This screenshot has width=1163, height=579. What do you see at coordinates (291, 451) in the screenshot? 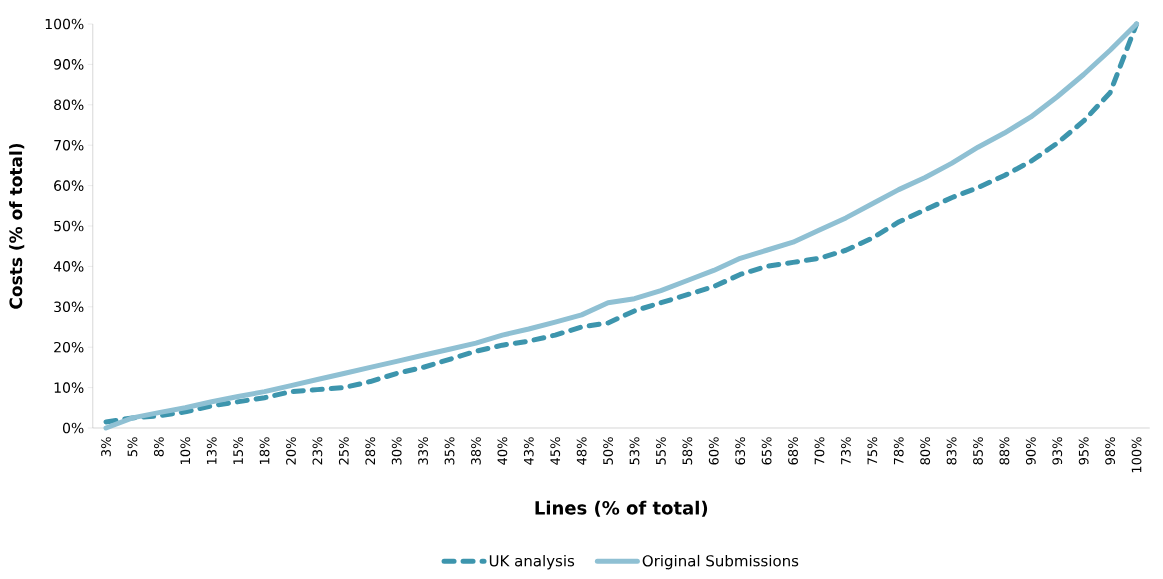
I see `x-tick-label: 20%` at bounding box center [291, 451].